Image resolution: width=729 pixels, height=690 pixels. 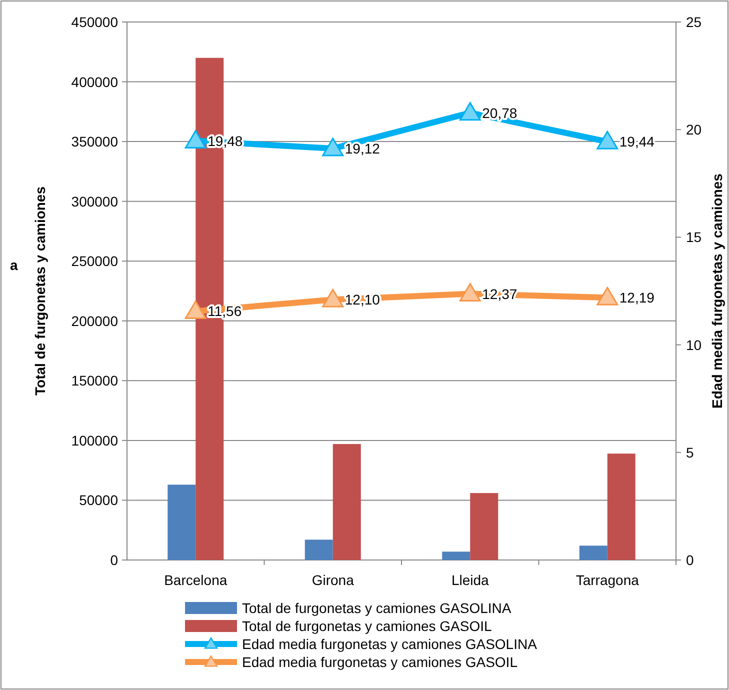 I want to click on y2-tick-label: 20, so click(x=694, y=130).